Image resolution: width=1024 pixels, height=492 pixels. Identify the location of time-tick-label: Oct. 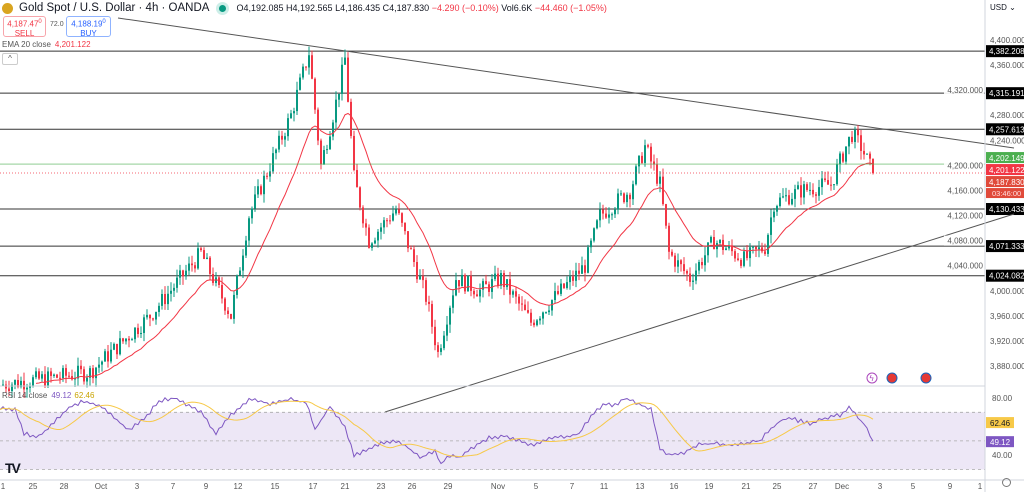
(101, 486).